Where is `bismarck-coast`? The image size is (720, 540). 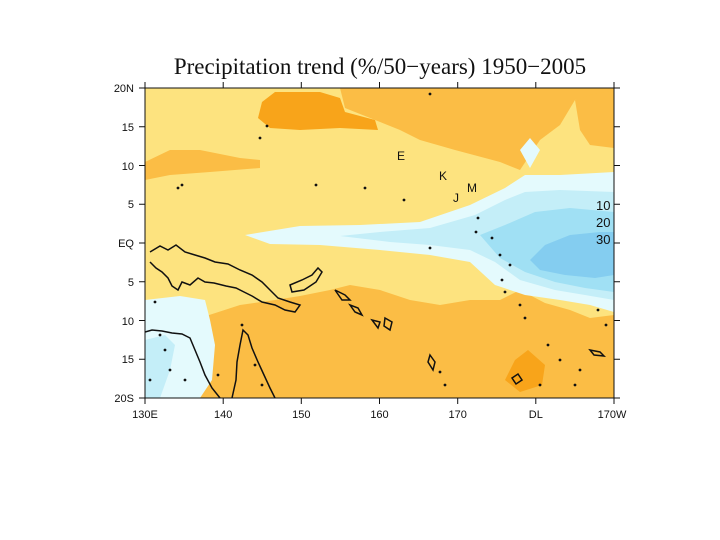
bismarck-coast is located at coordinates (306, 279).